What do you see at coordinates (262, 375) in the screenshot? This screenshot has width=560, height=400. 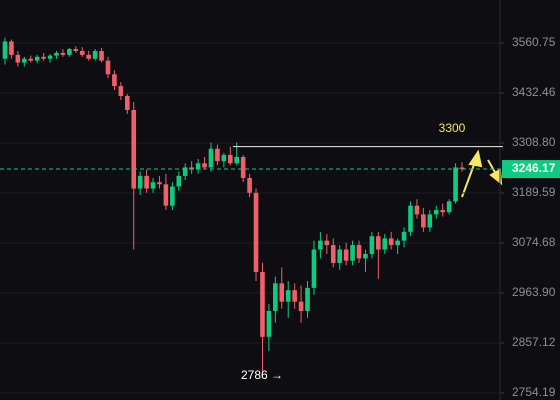 I see `low-label: 2786 →` at bounding box center [262, 375].